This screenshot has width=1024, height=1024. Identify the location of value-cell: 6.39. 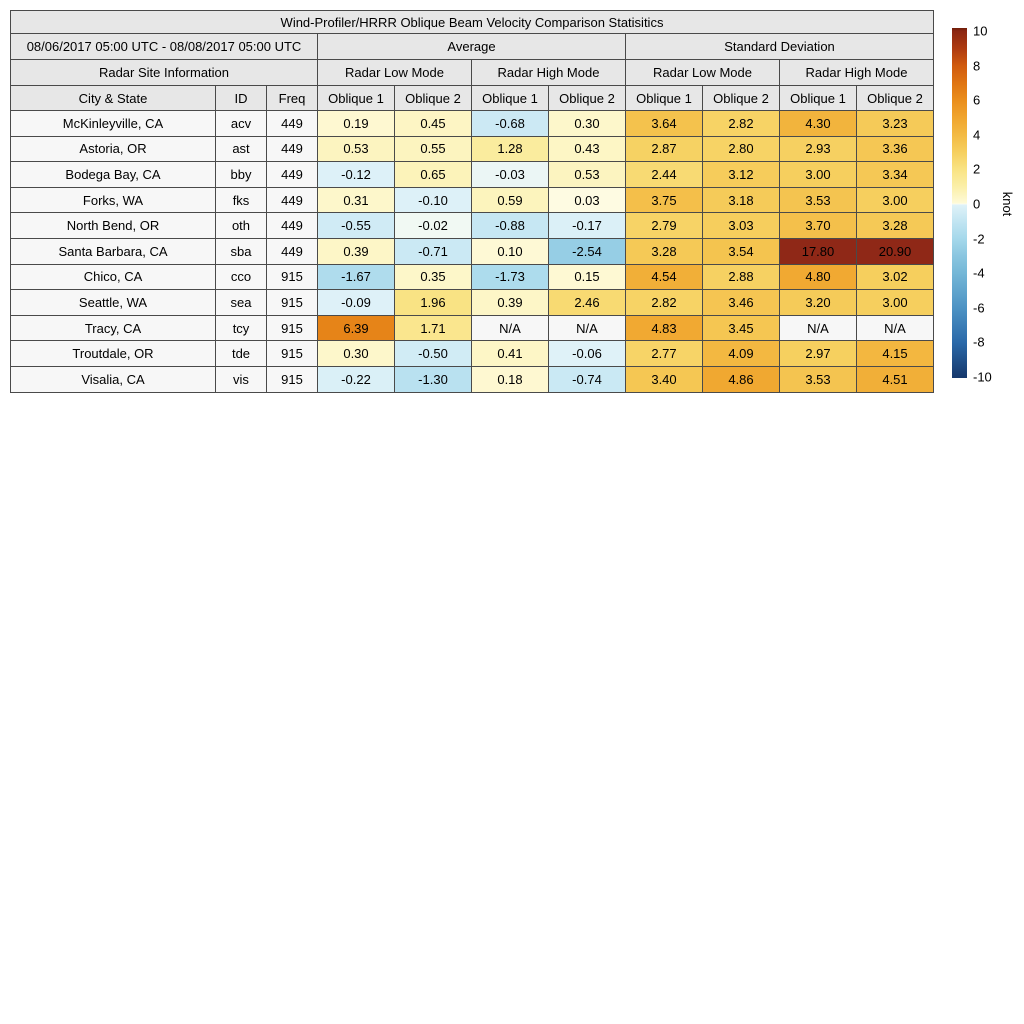
(356, 328).